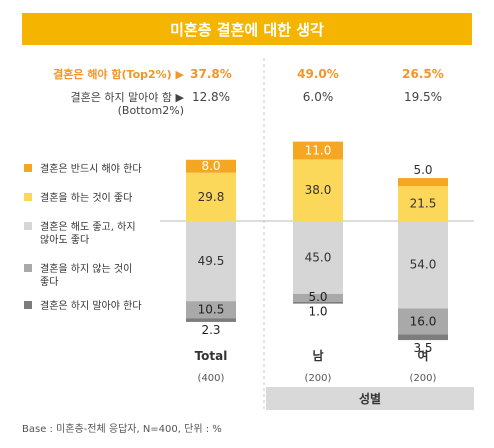  What do you see at coordinates (423, 97) in the screenshot?
I see `summary-value: 19.5%` at bounding box center [423, 97].